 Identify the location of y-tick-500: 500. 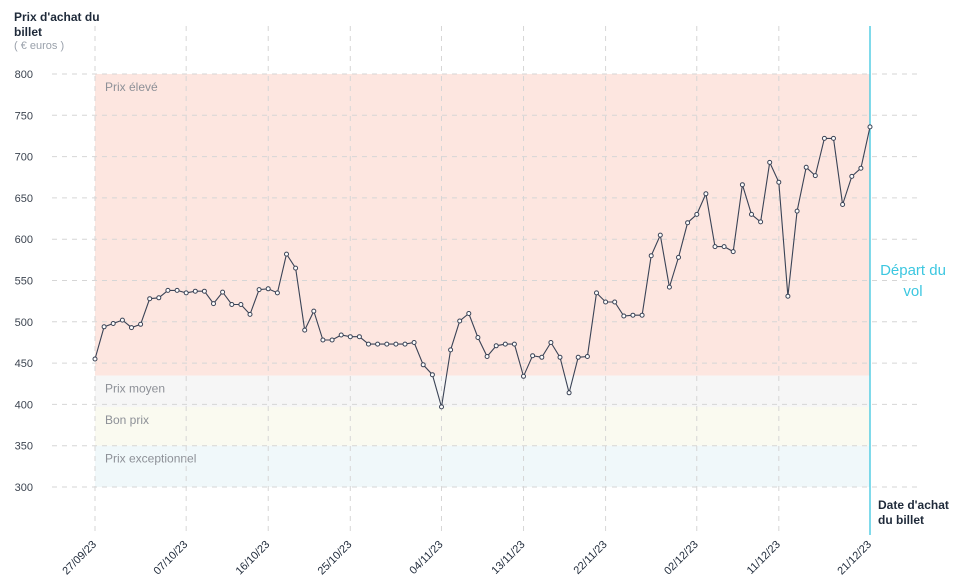
(24, 323).